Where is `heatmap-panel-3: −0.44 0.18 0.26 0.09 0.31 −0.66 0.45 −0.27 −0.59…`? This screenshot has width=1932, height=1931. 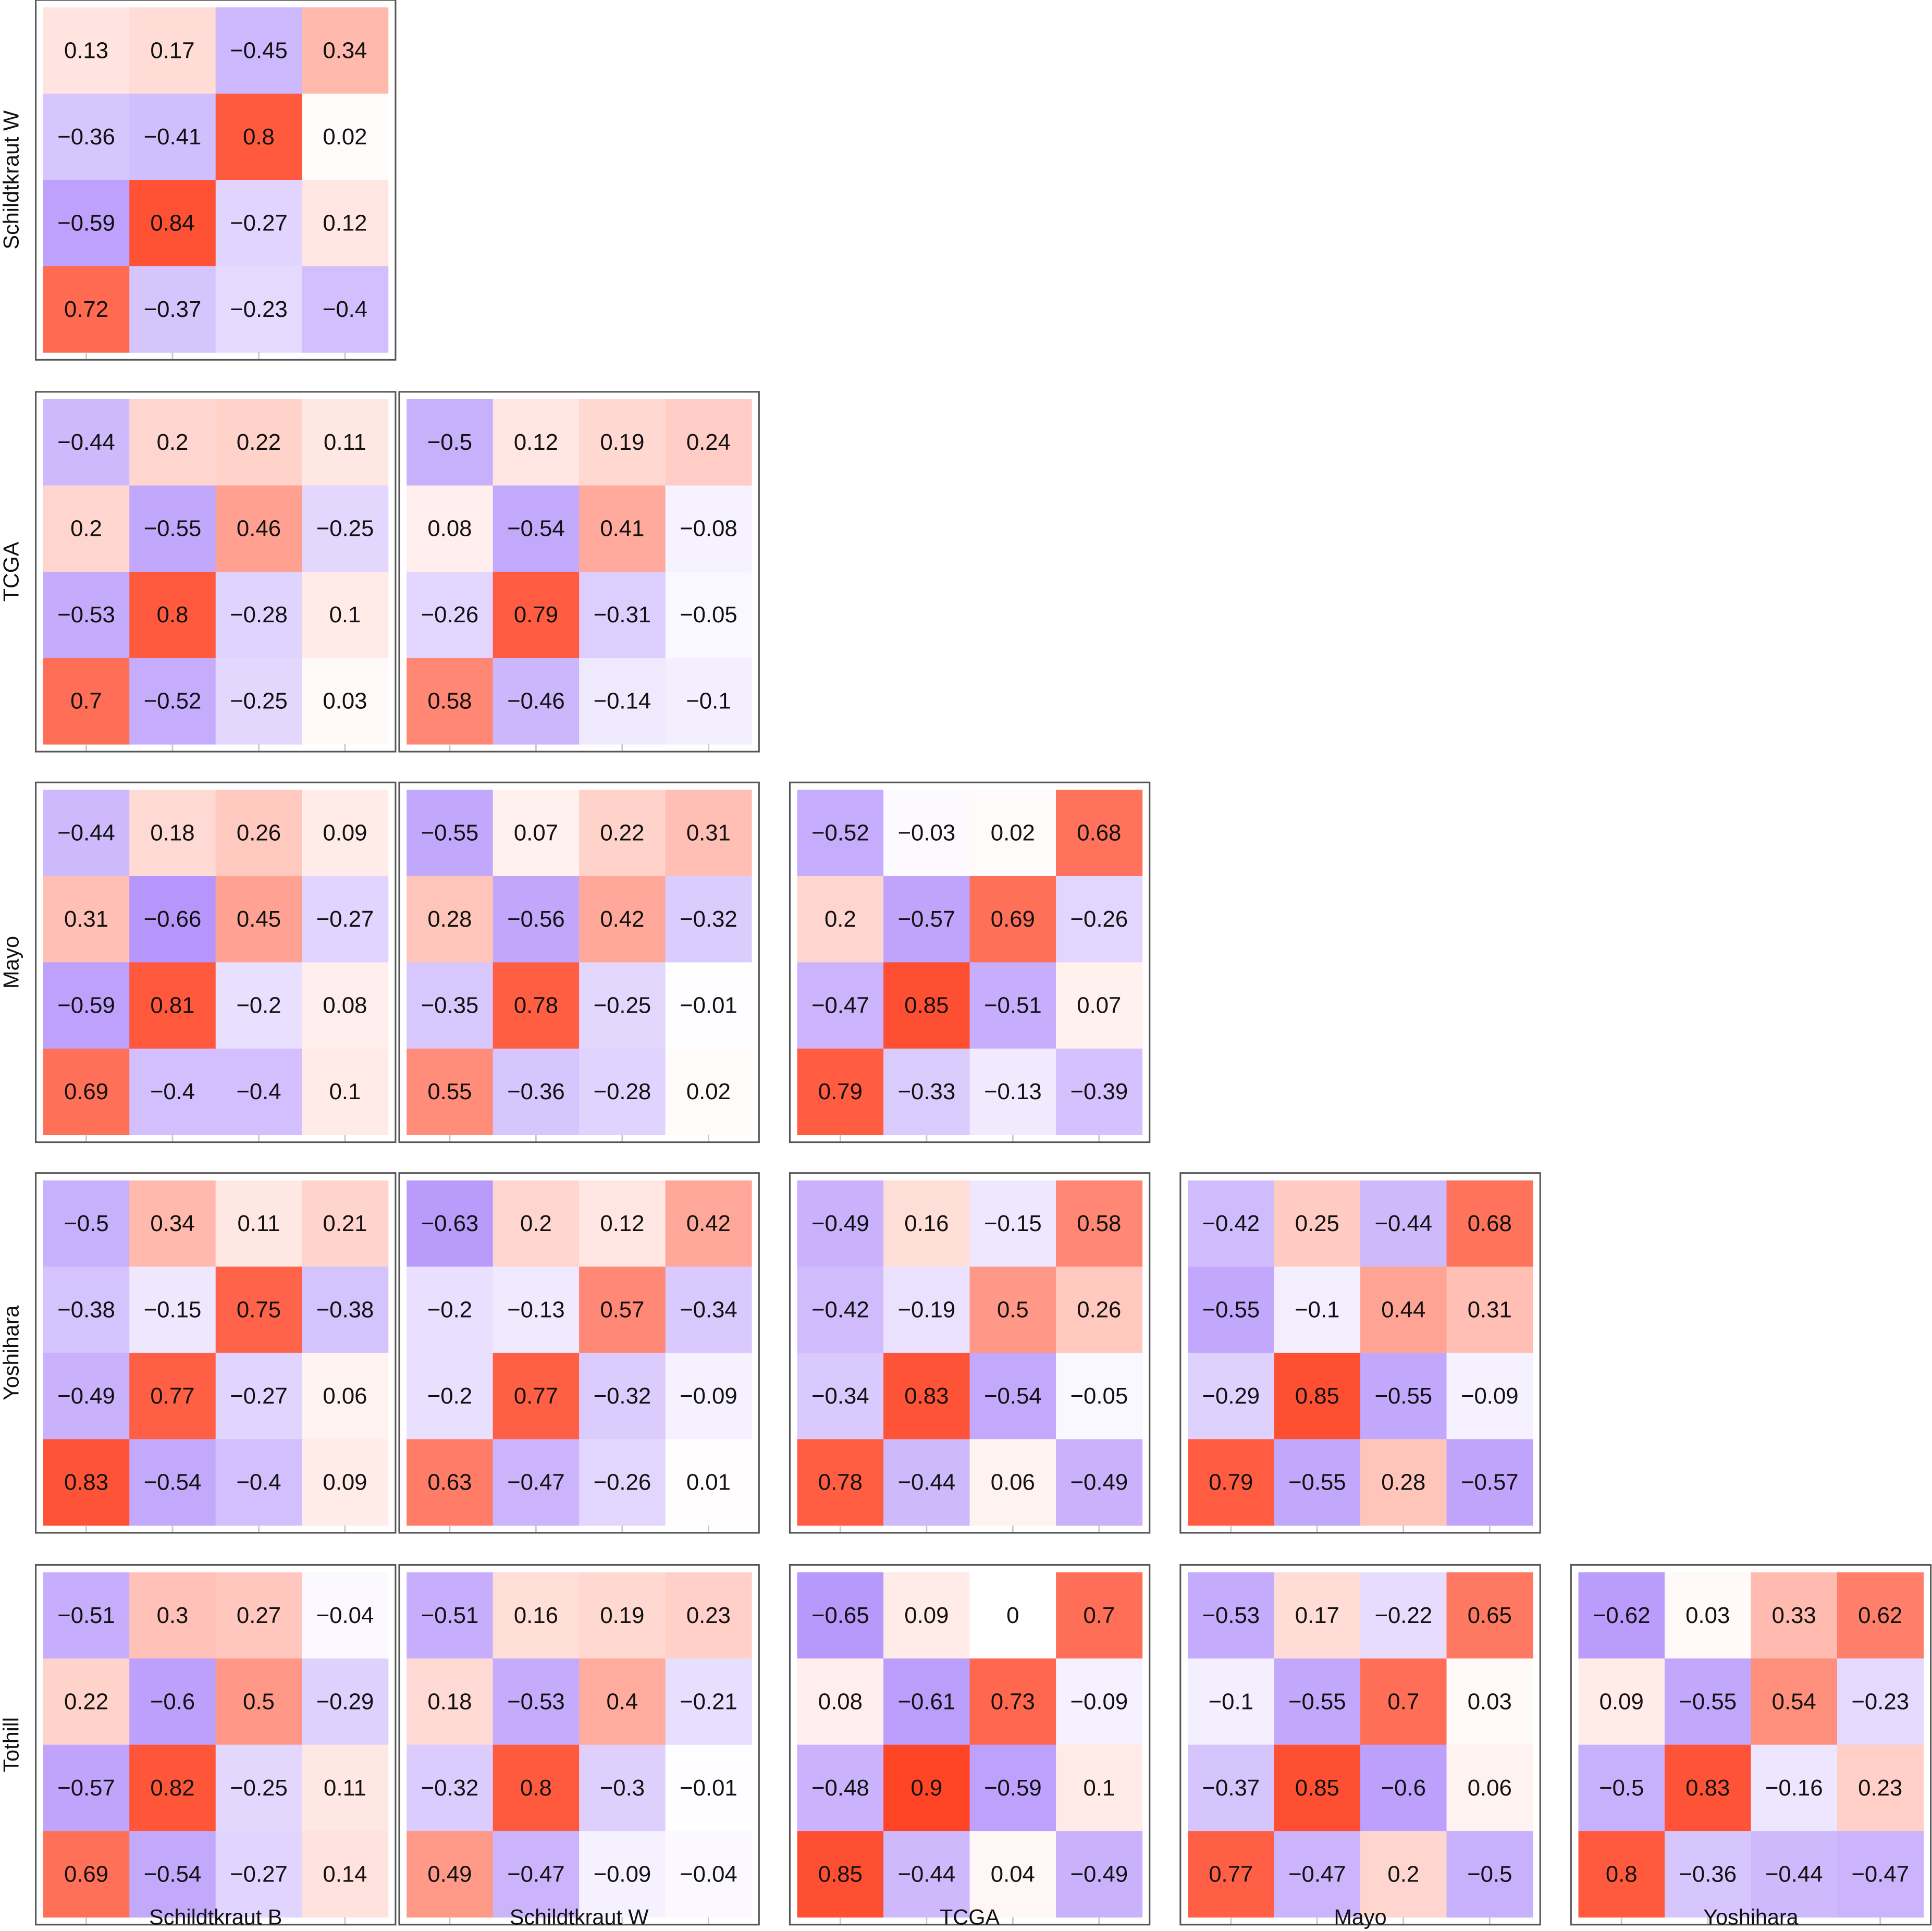
heatmap-panel-3: −0.44 0.18 0.26 0.09 0.31 −0.66 0.45 −0.27 −0.59… is located at coordinates (216, 962).